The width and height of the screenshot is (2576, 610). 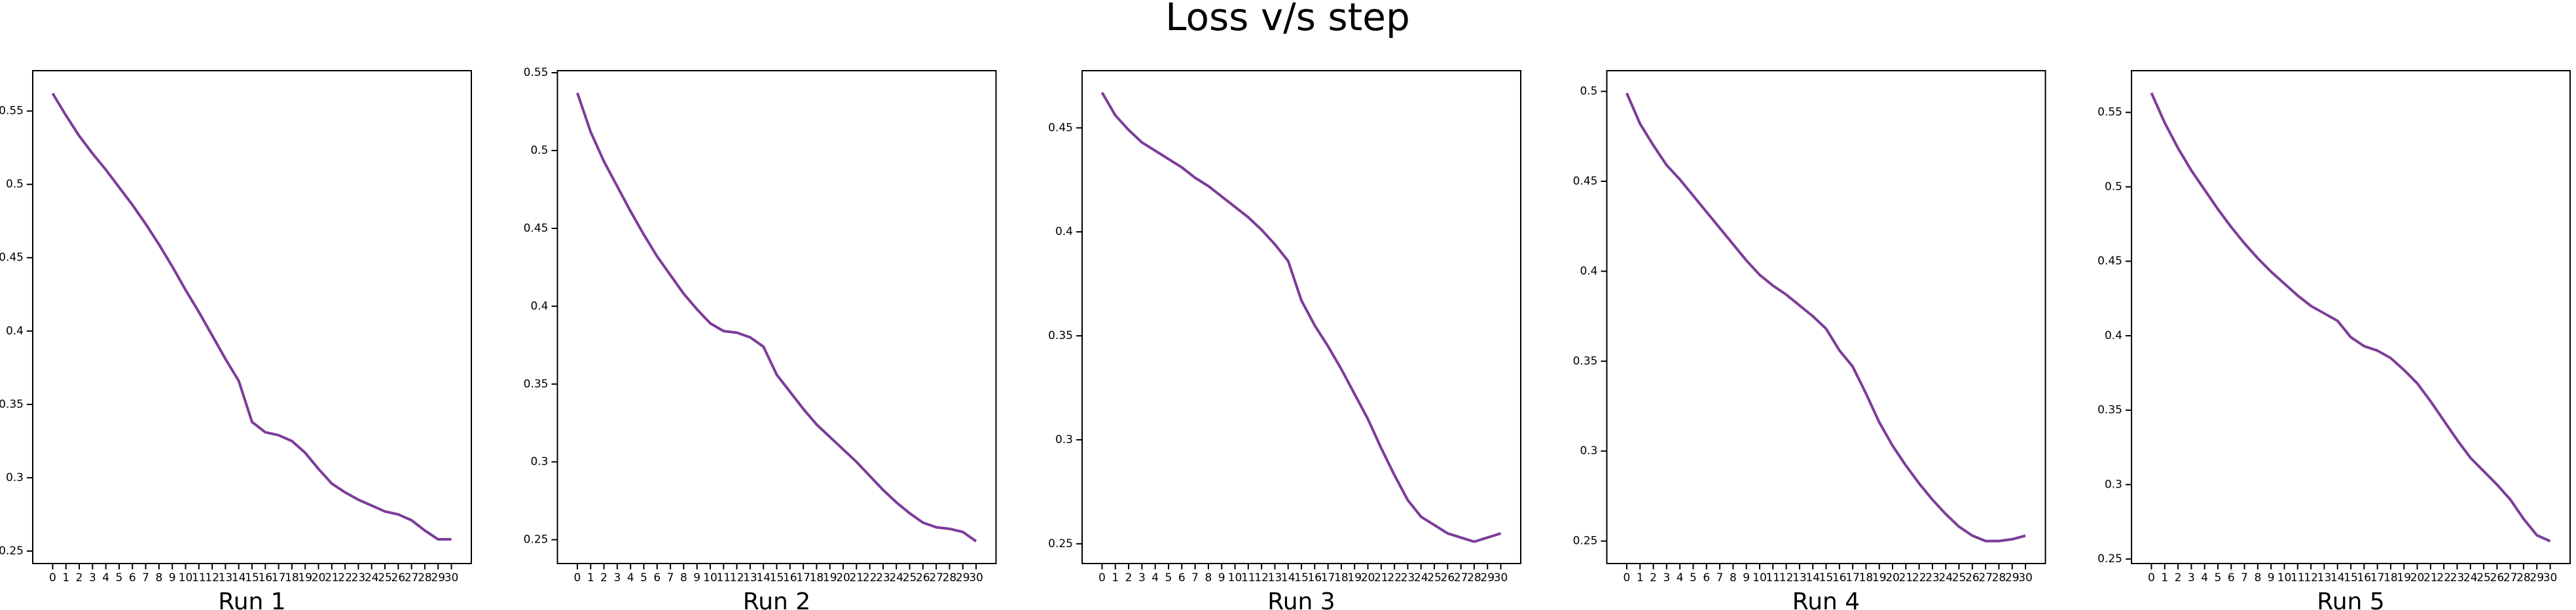 I want to click on x-tick-label: 16, so click(x=2364, y=577).